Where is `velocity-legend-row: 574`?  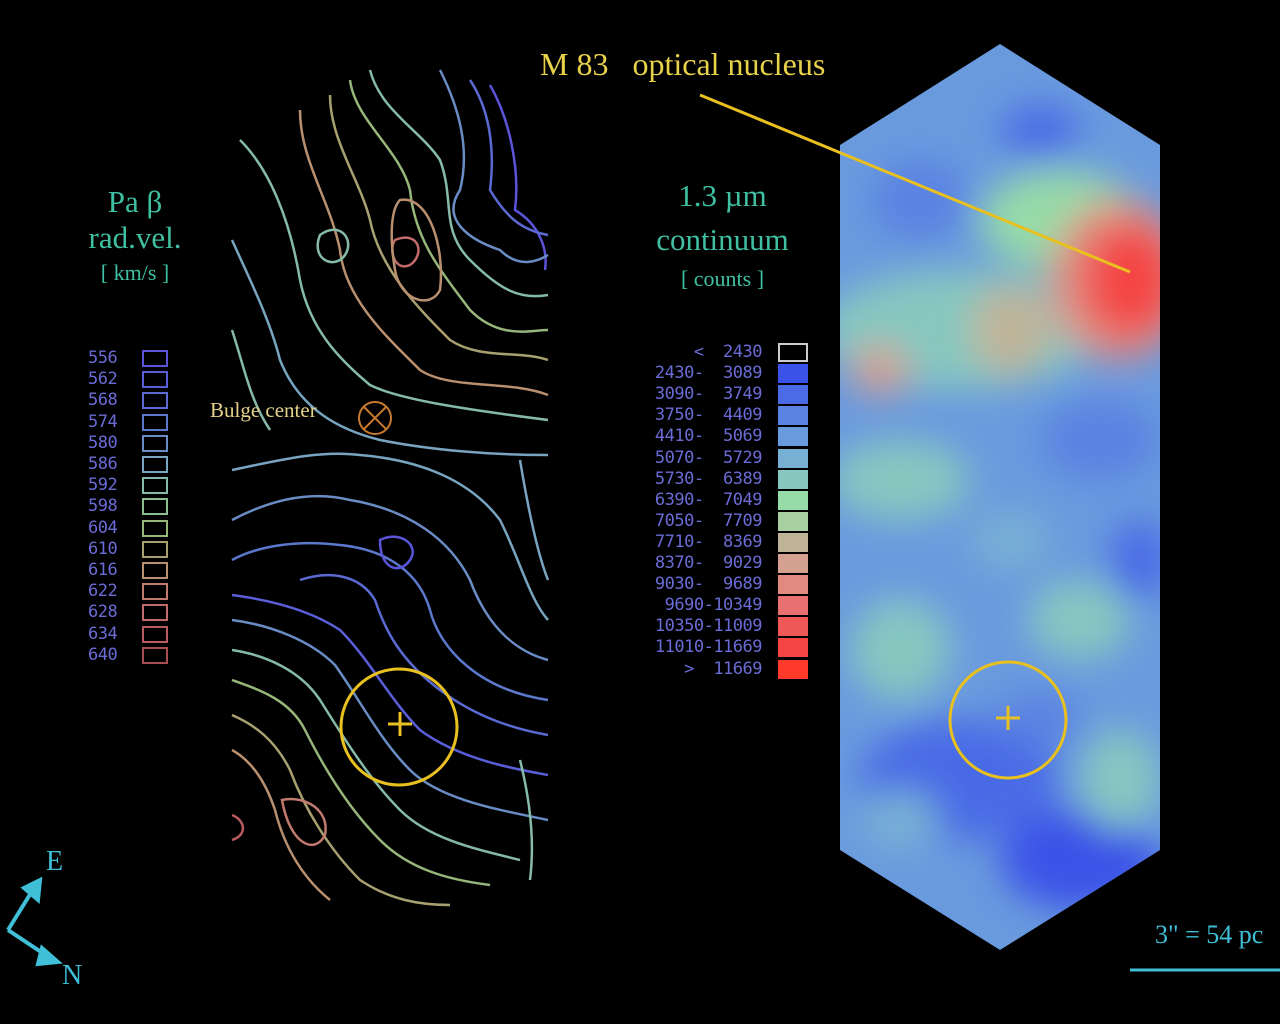 velocity-legend-row: 574 is located at coordinates (130, 422).